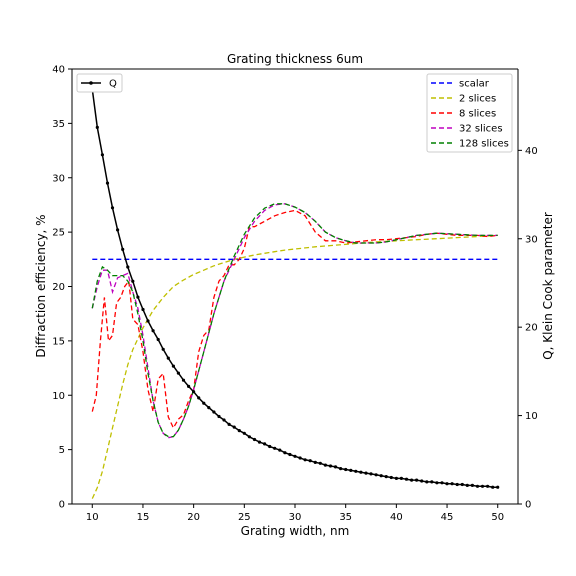  Describe the element at coordinates (58, 341) in the screenshot. I see `y-left-tick-label: 15` at that location.